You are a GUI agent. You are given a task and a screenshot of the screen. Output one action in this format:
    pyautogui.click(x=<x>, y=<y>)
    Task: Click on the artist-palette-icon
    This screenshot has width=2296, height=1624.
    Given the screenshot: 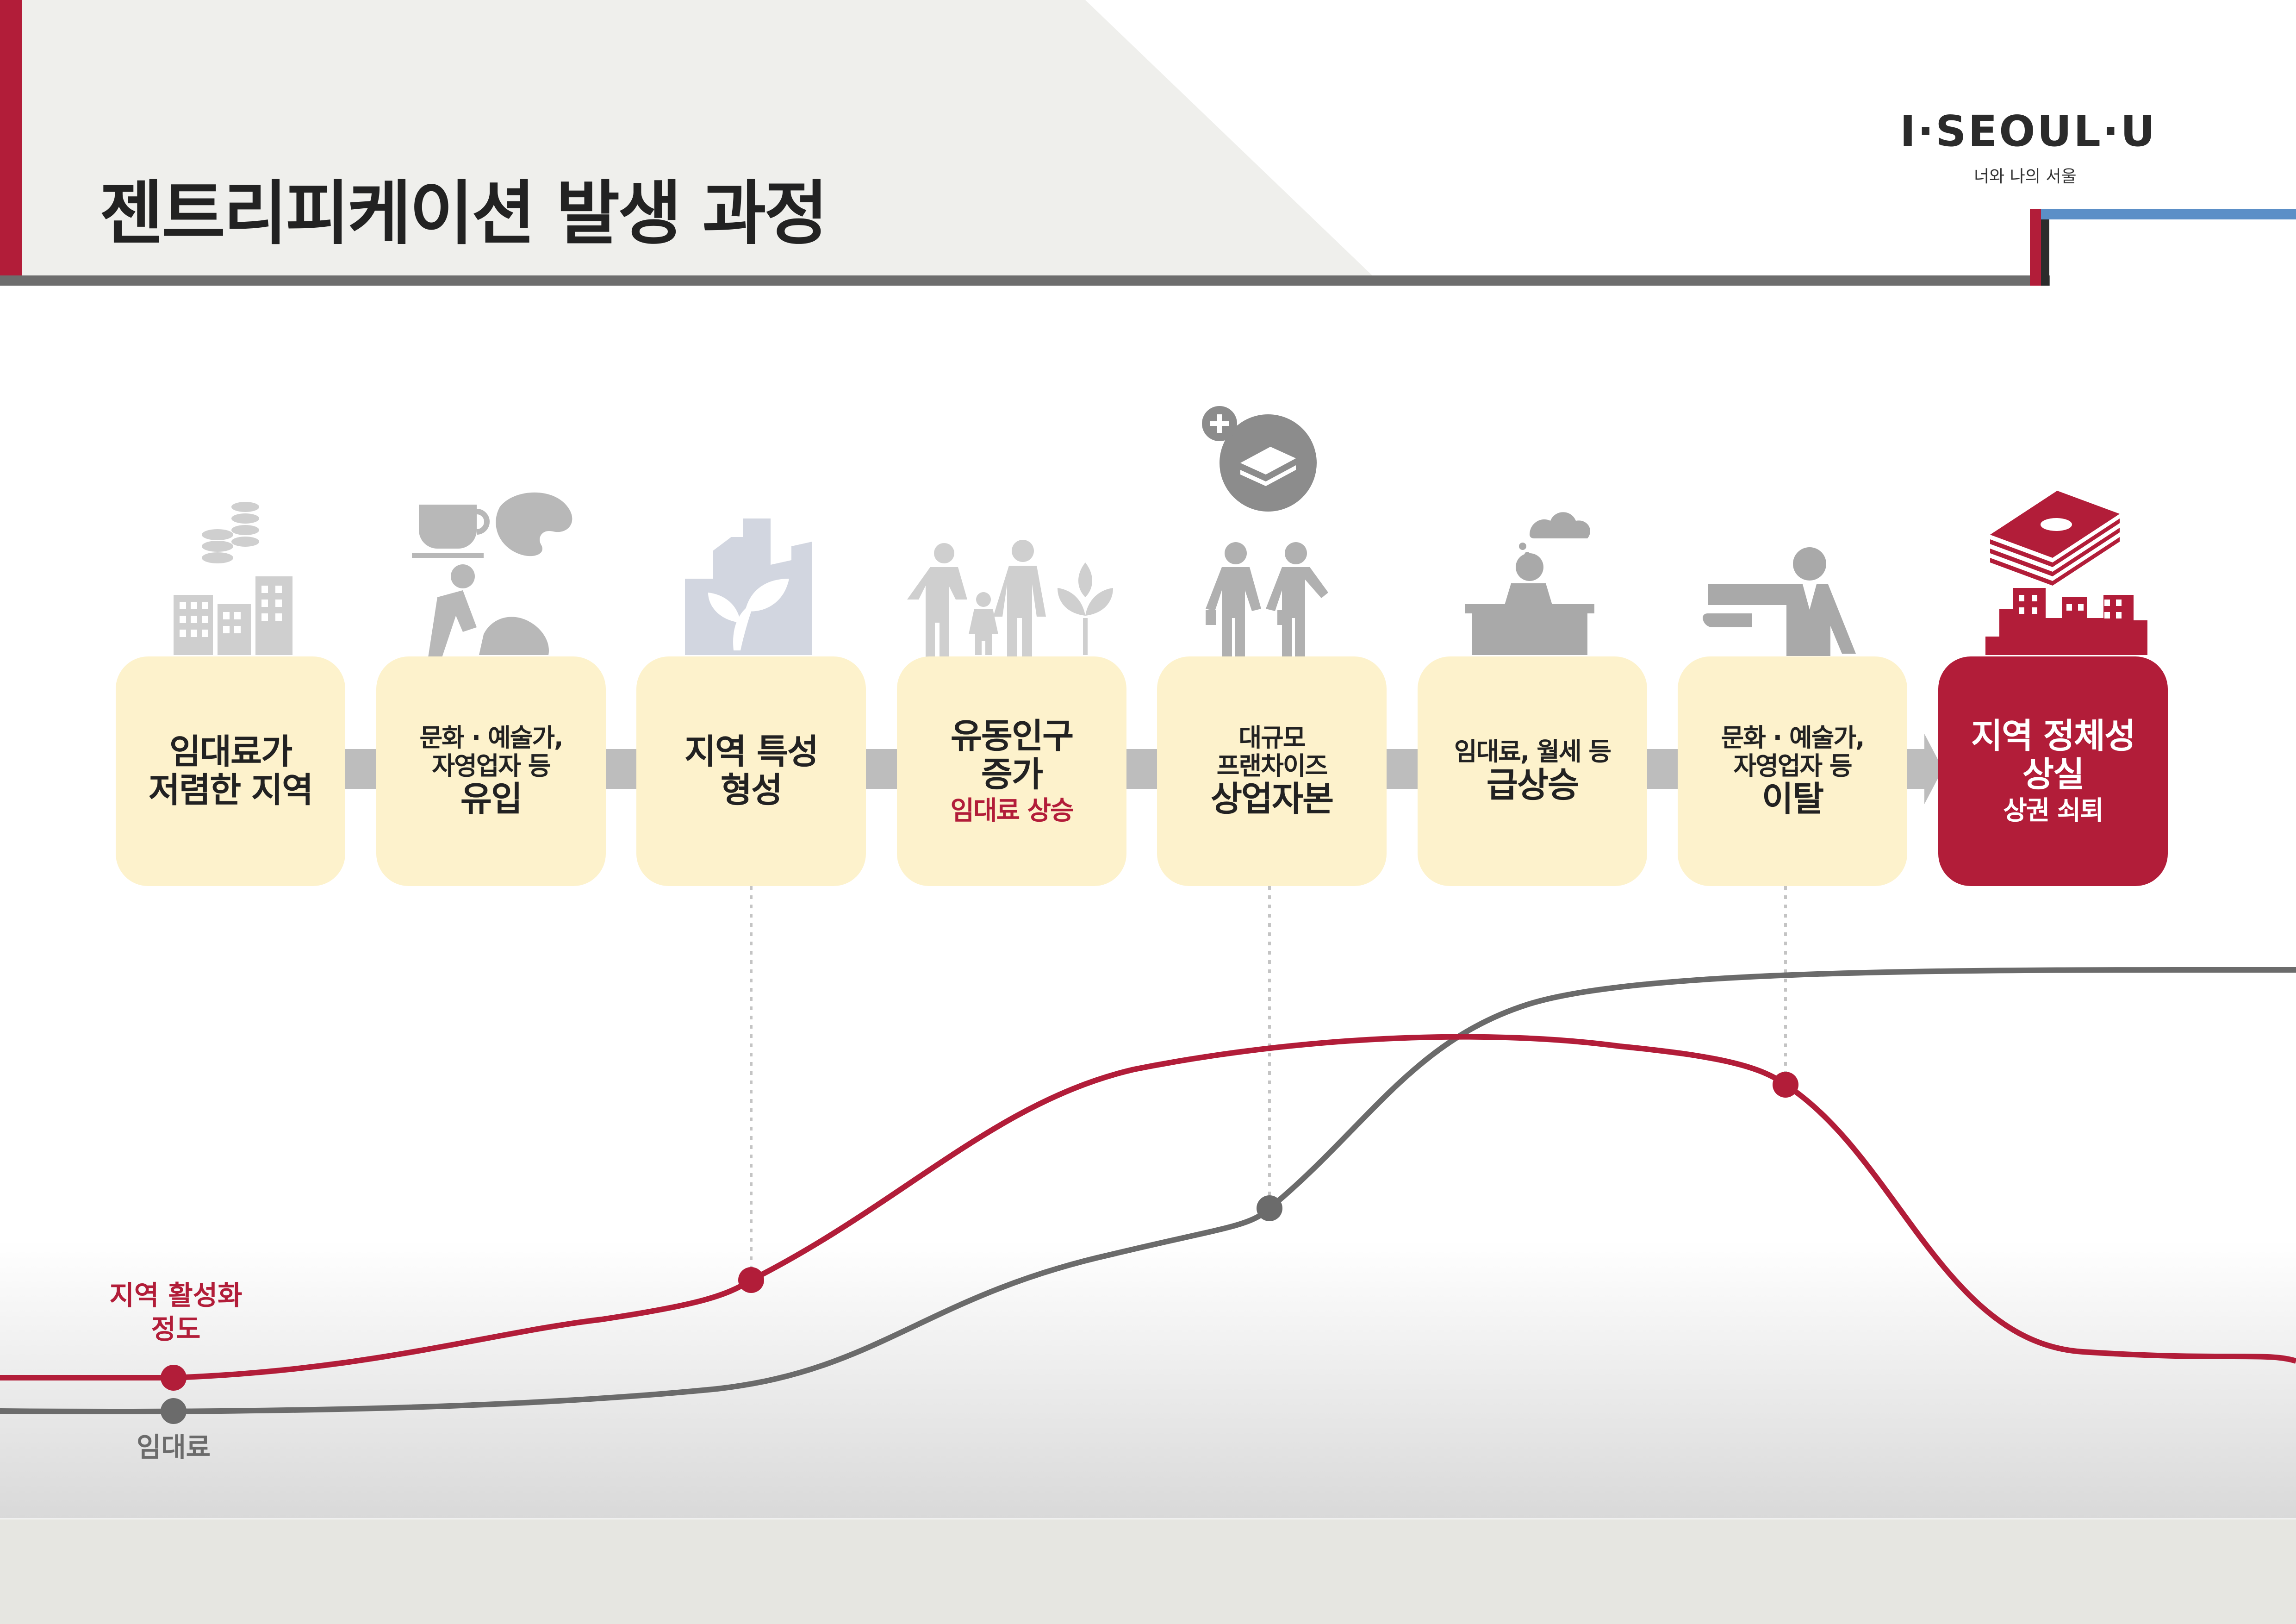 What is the action you would take?
    pyautogui.click(x=492, y=574)
    